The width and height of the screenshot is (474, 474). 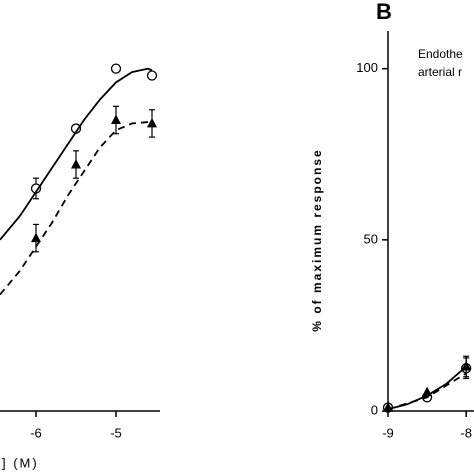 I want to click on y-tick-label: 50, so click(x=371, y=238).